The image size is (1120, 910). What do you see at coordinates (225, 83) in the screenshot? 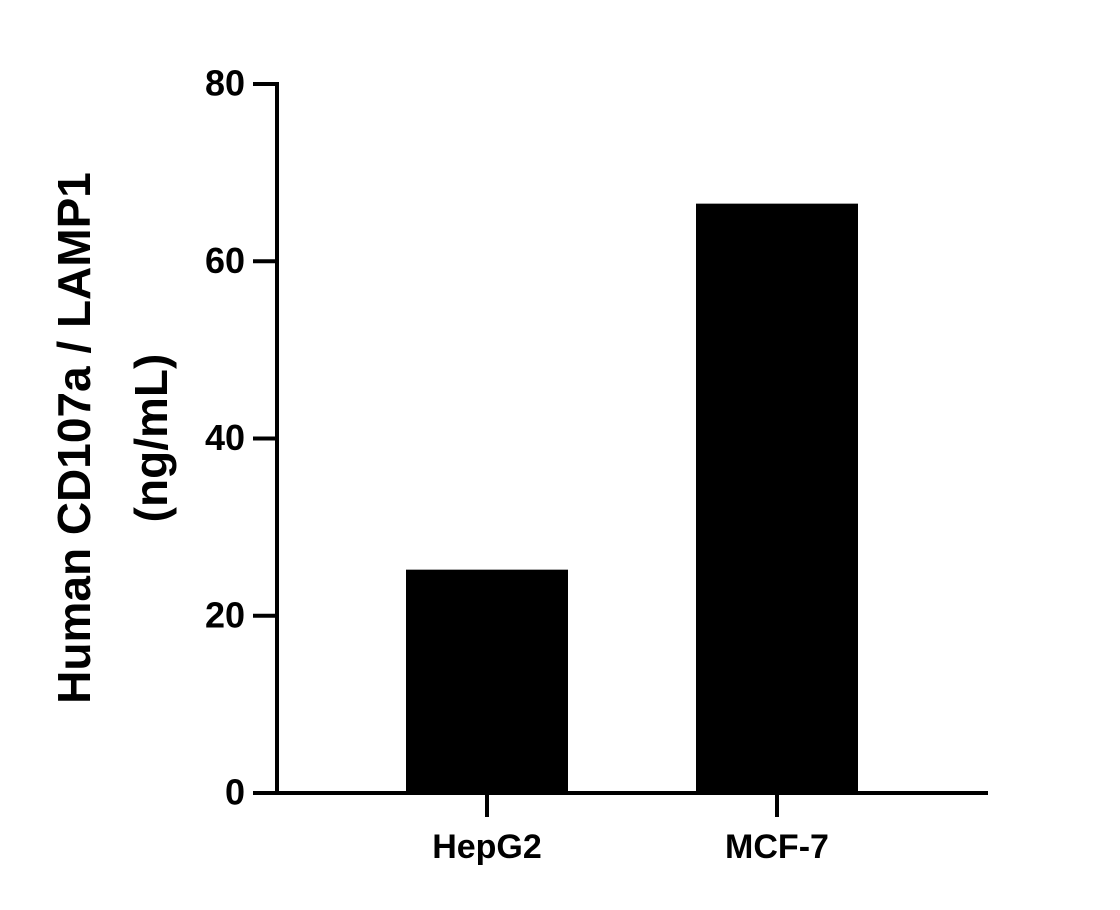
I see `y-tick-label: 80` at bounding box center [225, 83].